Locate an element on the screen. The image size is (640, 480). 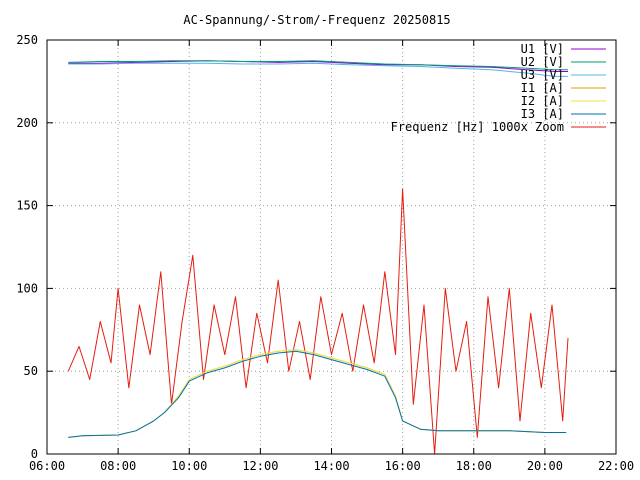
x-tick-label: 14:00 is located at coordinates (331, 466).